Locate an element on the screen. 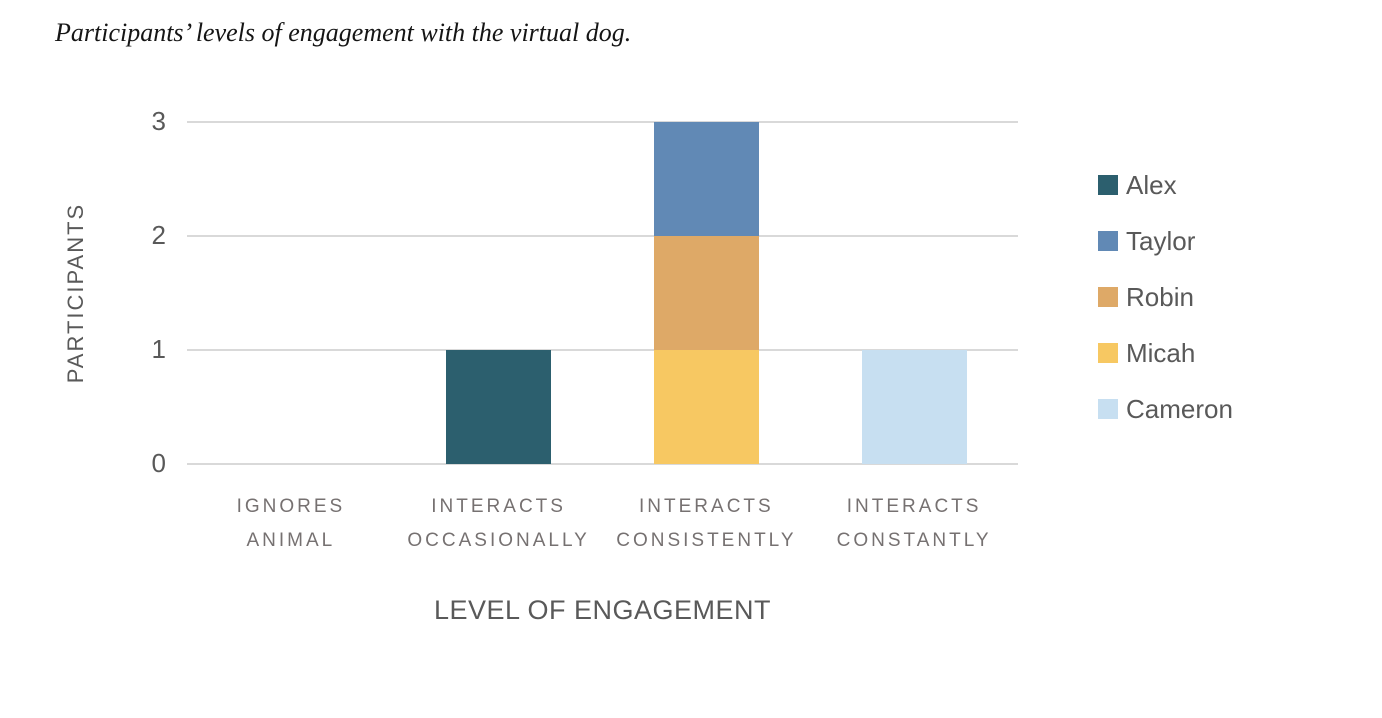 The width and height of the screenshot is (1382, 718). x-category-label-line: IGNORES is located at coordinates (291, 506).